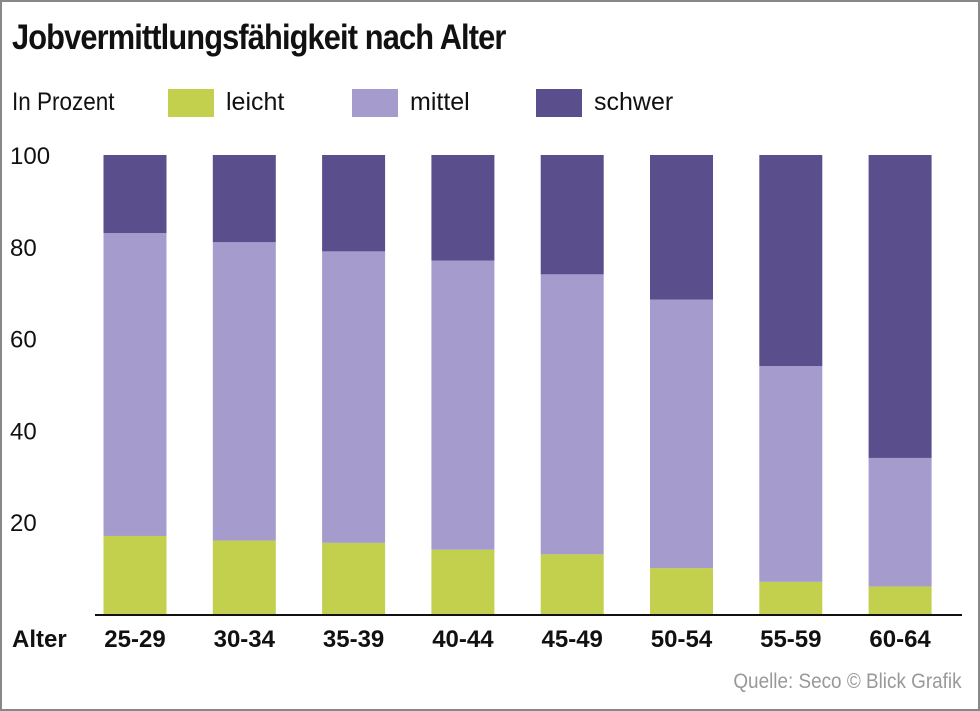 This screenshot has width=980, height=711. What do you see at coordinates (572, 639) in the screenshot?
I see `x-tick-label: 45-49` at bounding box center [572, 639].